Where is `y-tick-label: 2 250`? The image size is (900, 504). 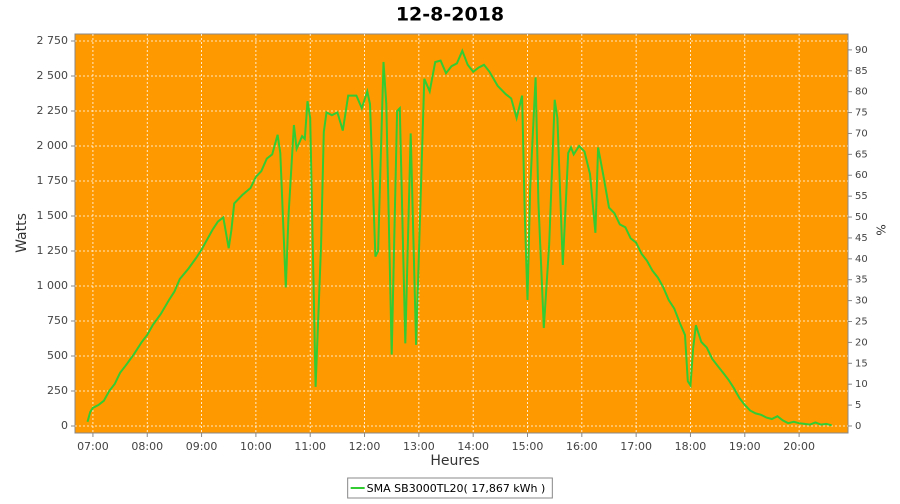
y-tick-label: 2 250 is located at coordinates (53, 110).